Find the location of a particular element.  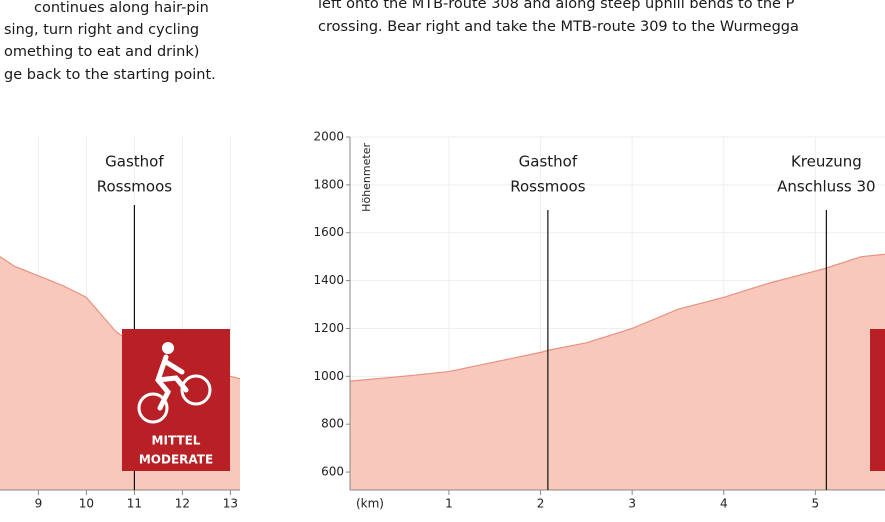

x-tick-label: 10 is located at coordinates (86, 504).